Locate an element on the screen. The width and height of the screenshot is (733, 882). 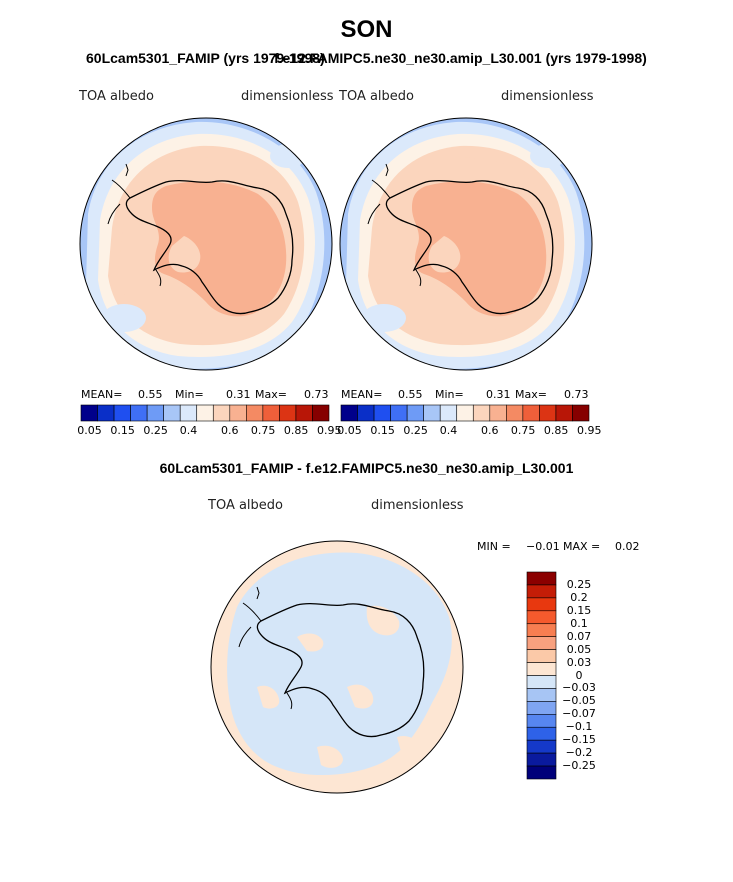
left-map-border is located at coordinates (206, 244).